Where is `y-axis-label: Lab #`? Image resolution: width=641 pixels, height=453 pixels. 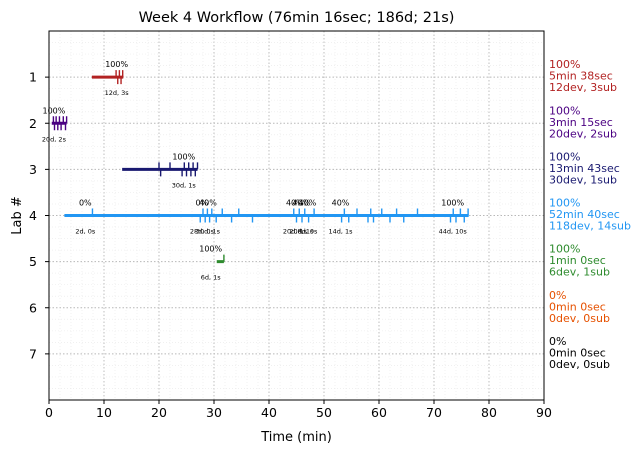 y-axis-label: Lab # is located at coordinates (17, 215).